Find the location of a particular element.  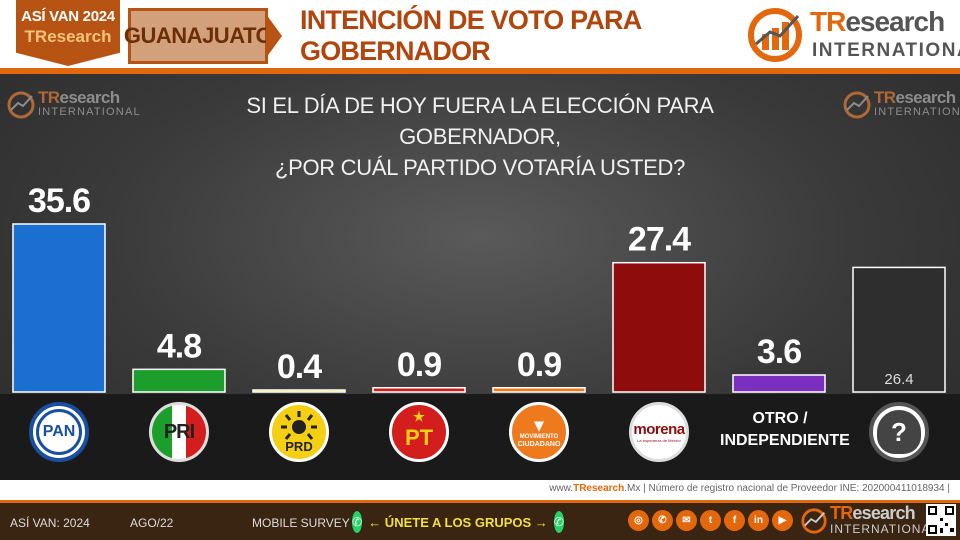

tresearch-logo: TResearch INTERNATIONAL is located at coordinates (854, 35).